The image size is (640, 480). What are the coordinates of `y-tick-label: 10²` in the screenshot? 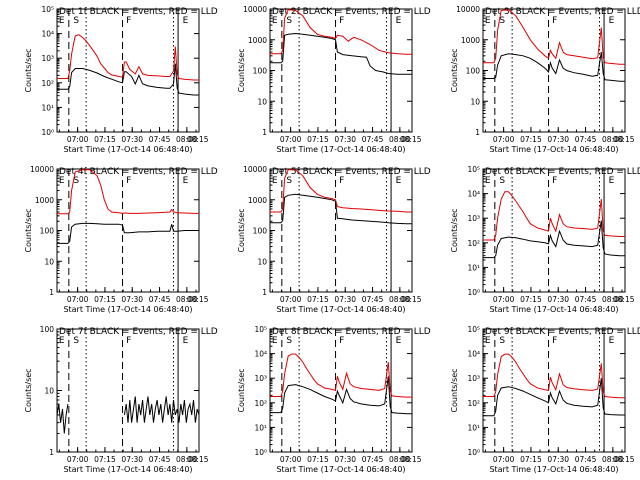 It's located at (47, 83).